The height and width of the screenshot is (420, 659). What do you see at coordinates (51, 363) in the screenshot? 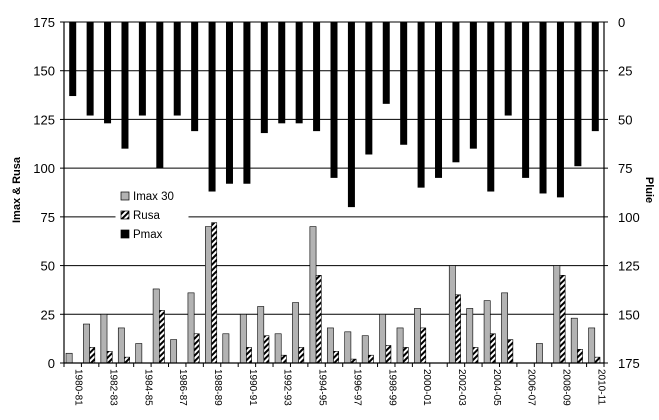
I see `left-tick-label: 0` at bounding box center [51, 363].